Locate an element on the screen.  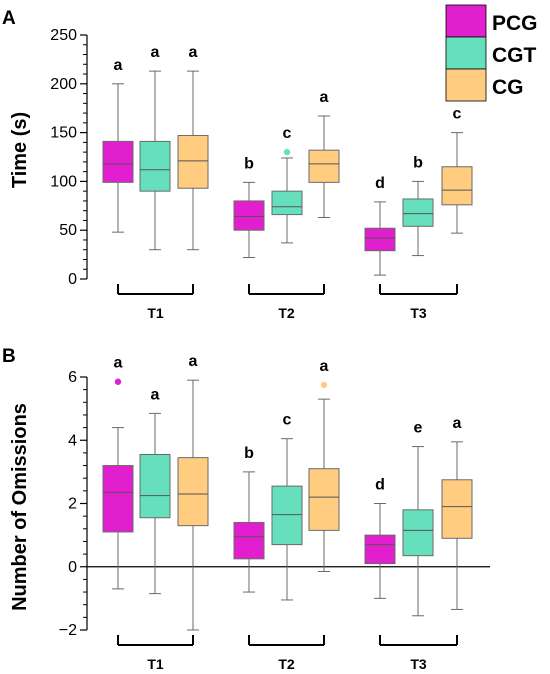
panel-a-pcg-t1-box is located at coordinates (118, 161).